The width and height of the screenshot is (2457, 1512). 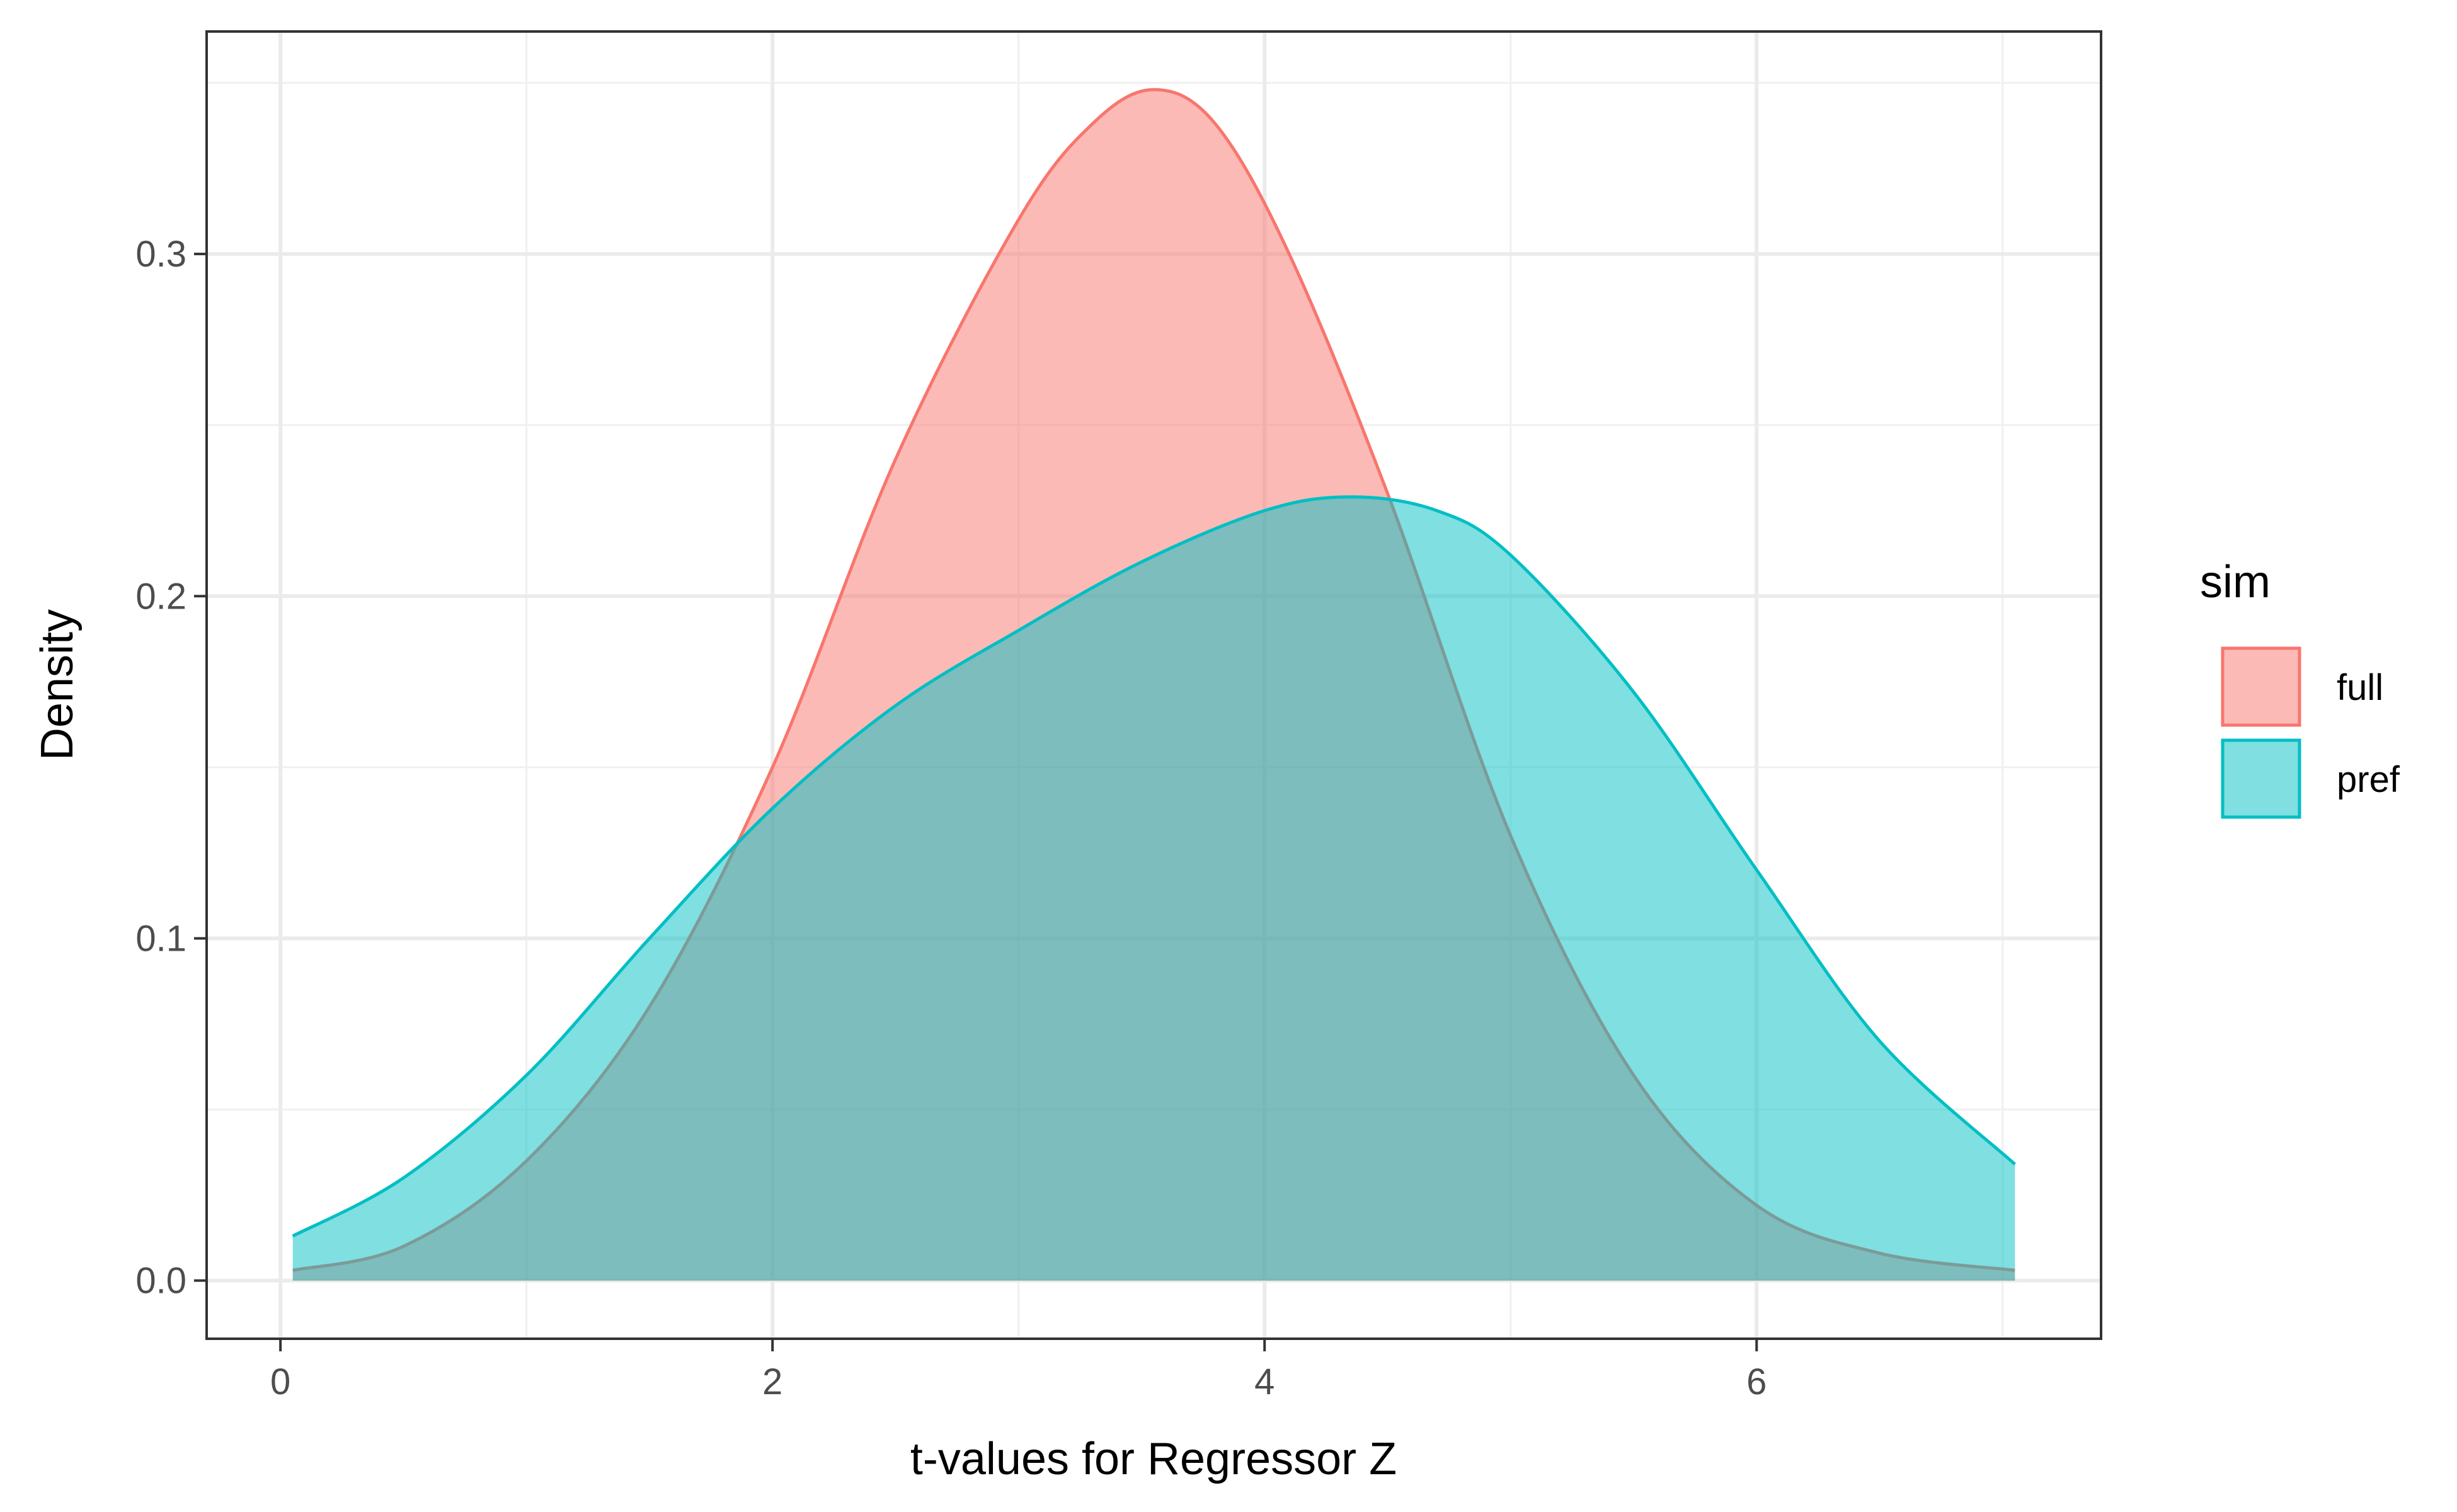 What do you see at coordinates (2368, 779) in the screenshot?
I see `legend-label-pref: pref` at bounding box center [2368, 779].